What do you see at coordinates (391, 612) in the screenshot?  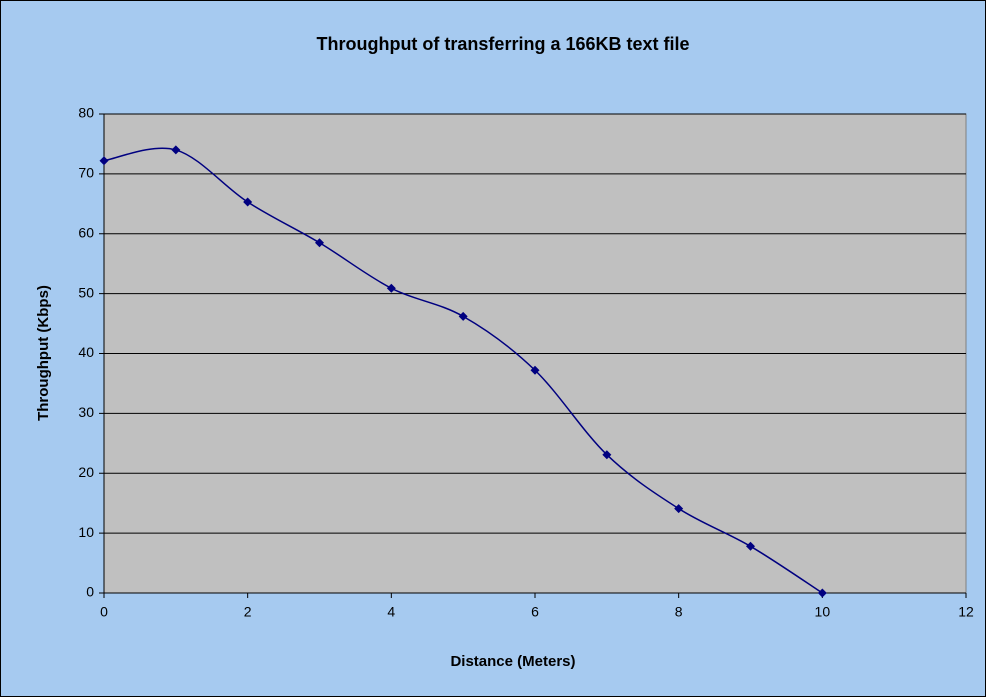 I see `x-tick-label: 4` at bounding box center [391, 612].